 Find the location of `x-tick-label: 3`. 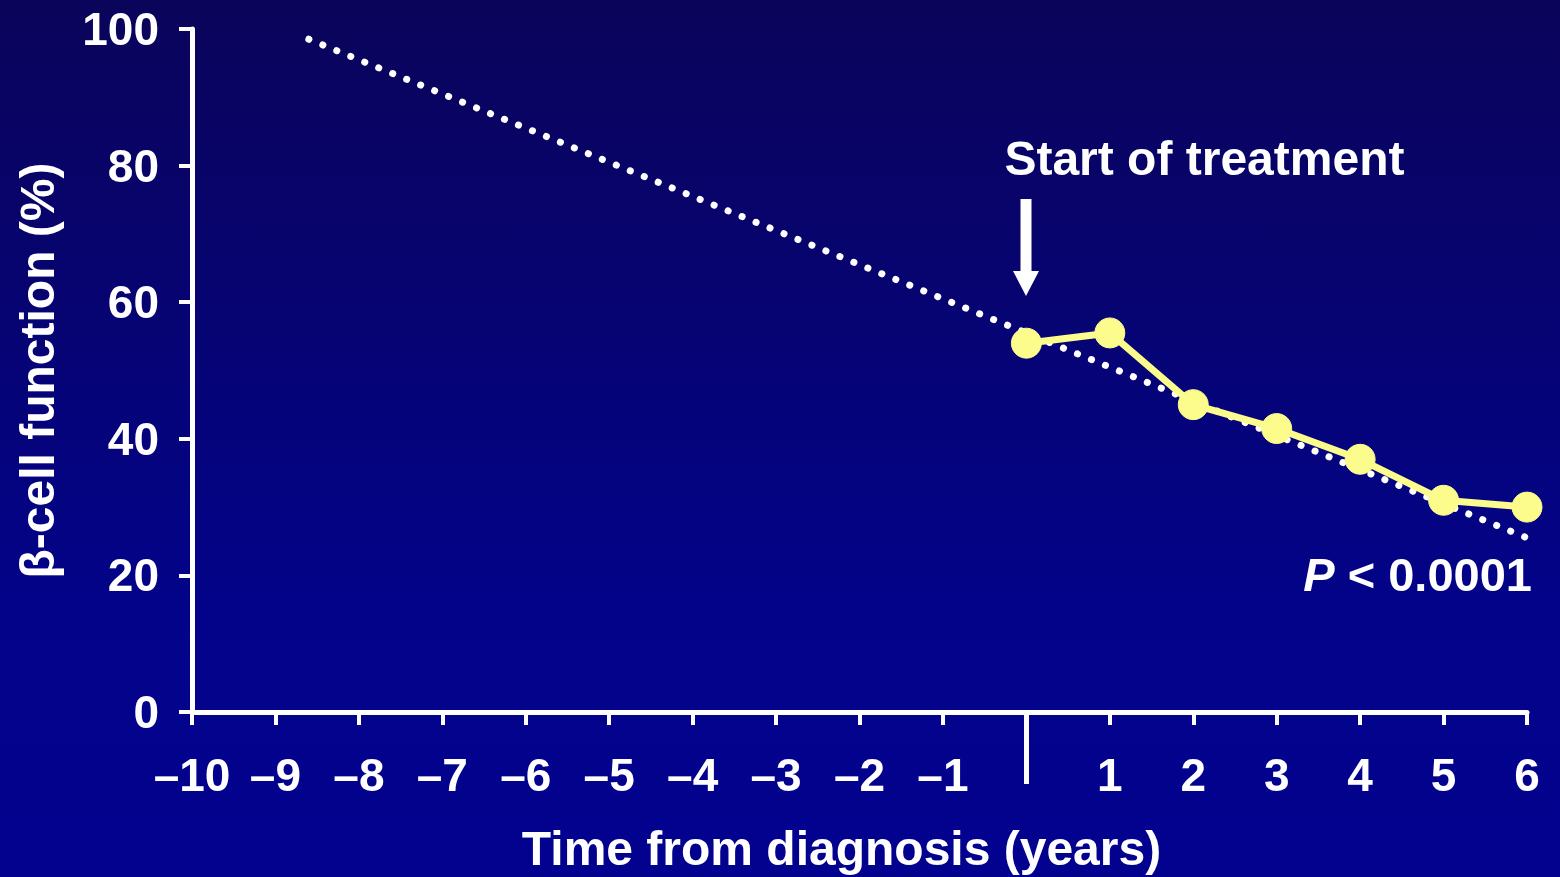

x-tick-label: 3 is located at coordinates (1276, 775).